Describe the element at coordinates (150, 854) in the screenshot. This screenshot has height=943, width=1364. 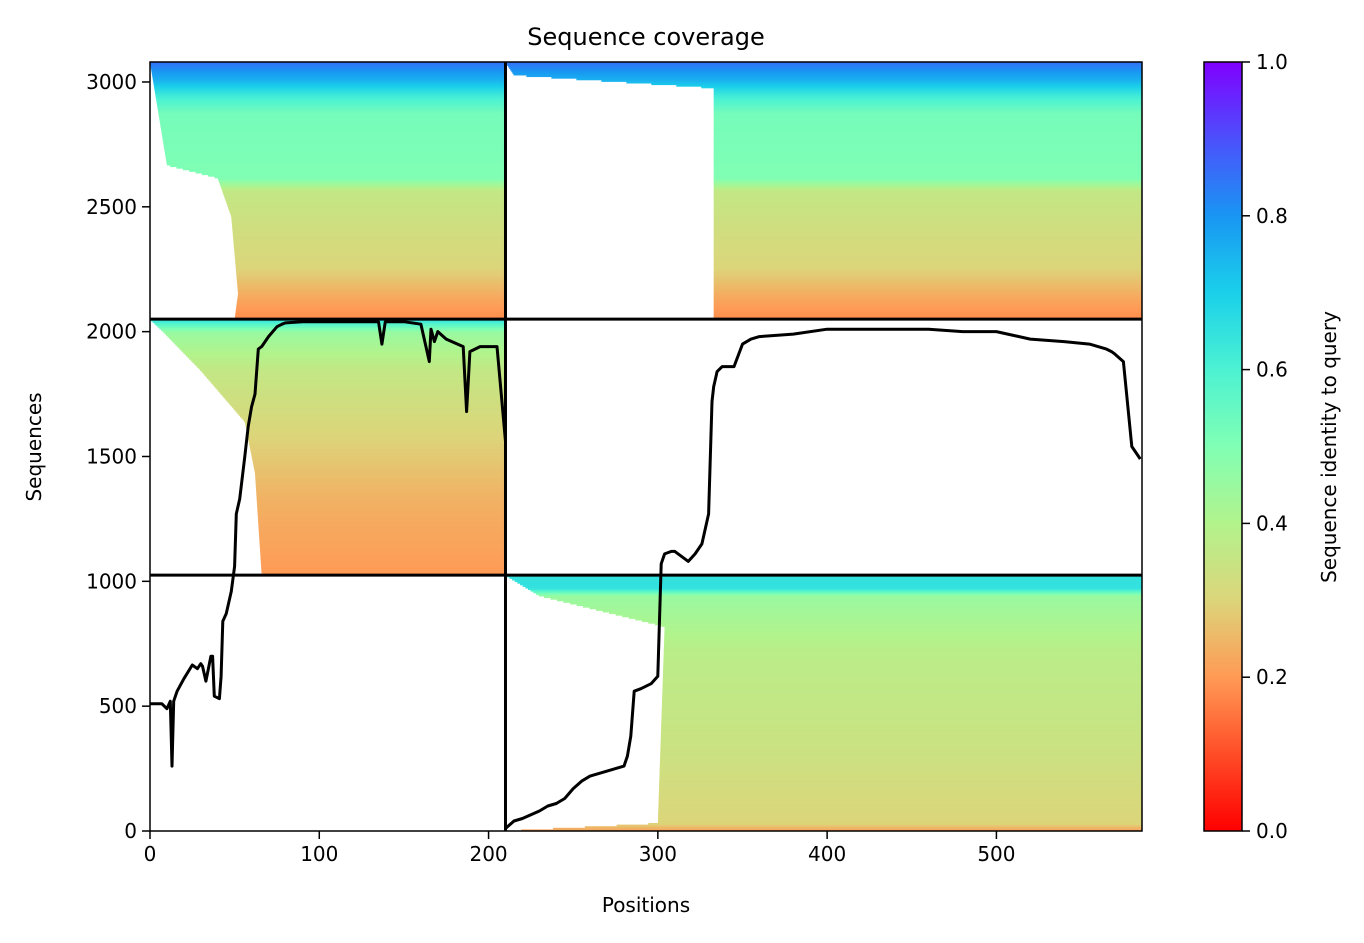
I see `x-tick-label: 0` at that location.